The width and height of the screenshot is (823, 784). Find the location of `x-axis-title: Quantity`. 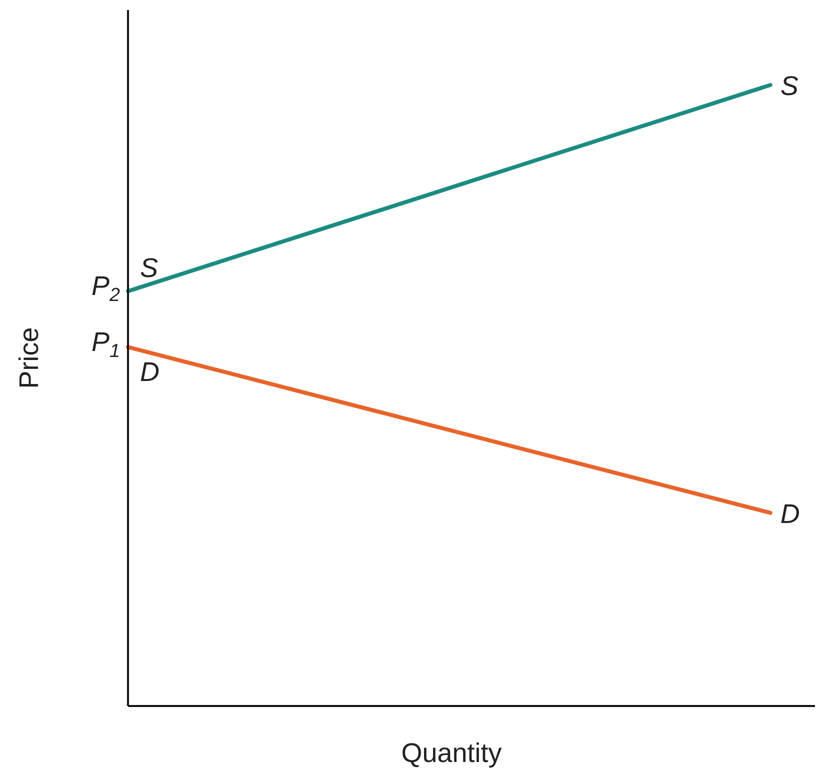

x-axis-title: Quantity is located at coordinates (451, 753).